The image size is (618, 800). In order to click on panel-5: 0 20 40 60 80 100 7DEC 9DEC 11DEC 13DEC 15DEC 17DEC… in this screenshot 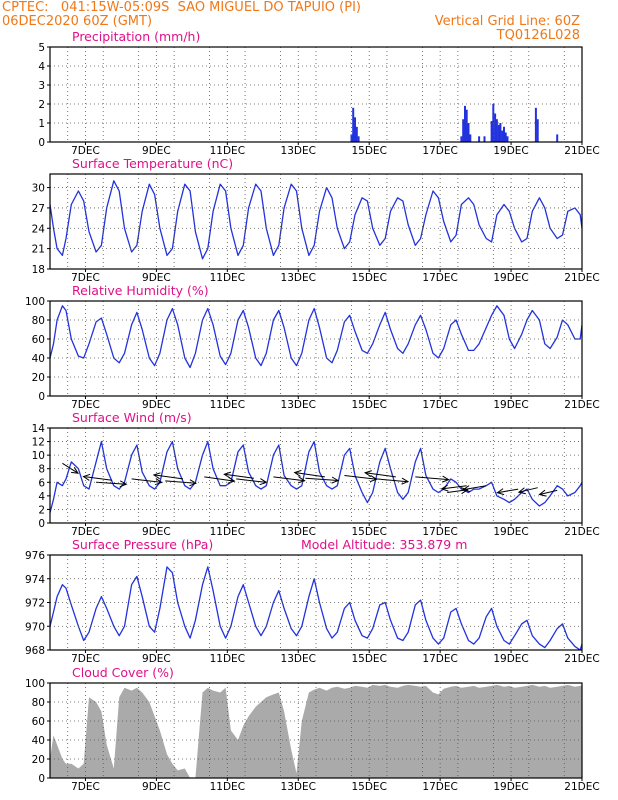, I will do `click(312, 729)`.